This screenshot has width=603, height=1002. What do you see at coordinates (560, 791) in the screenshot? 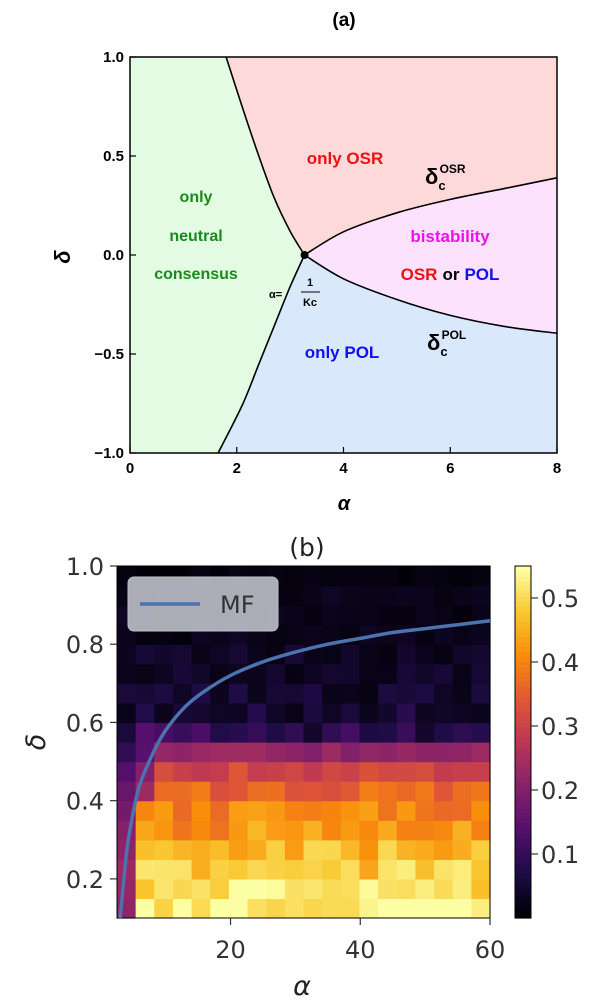
I see `colorbar-tick-label: 0.2` at bounding box center [560, 791].